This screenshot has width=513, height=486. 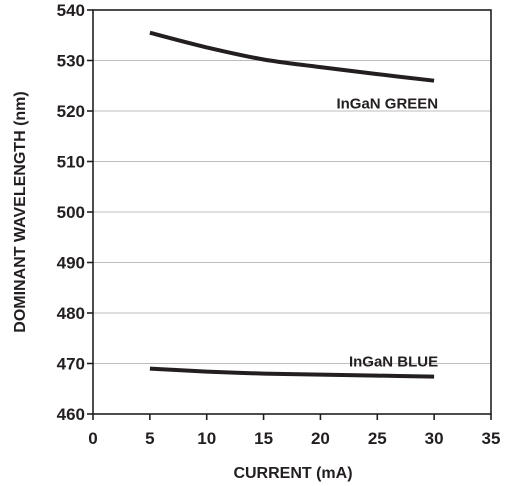 What do you see at coordinates (263, 438) in the screenshot?
I see `x-tick-label: 15` at bounding box center [263, 438].